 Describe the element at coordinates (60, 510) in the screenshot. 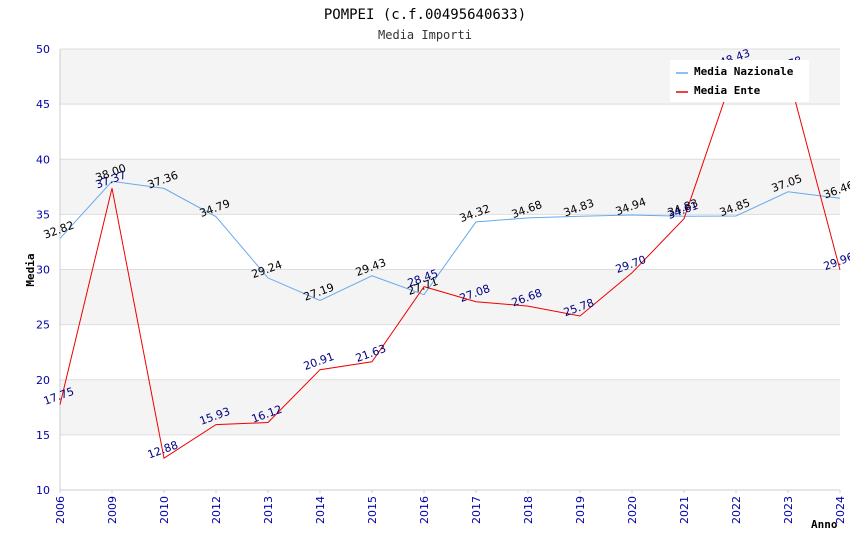

I see `x-tick-label: 2006` at that location.